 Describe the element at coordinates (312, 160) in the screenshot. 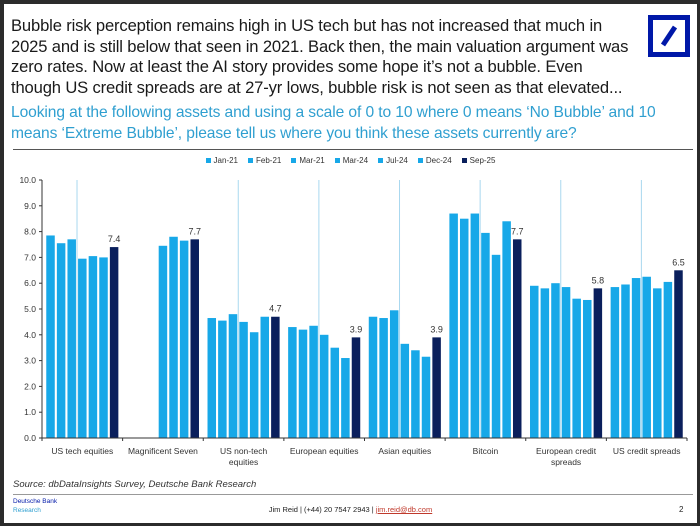

I see `legend-label: Mar-21` at that location.